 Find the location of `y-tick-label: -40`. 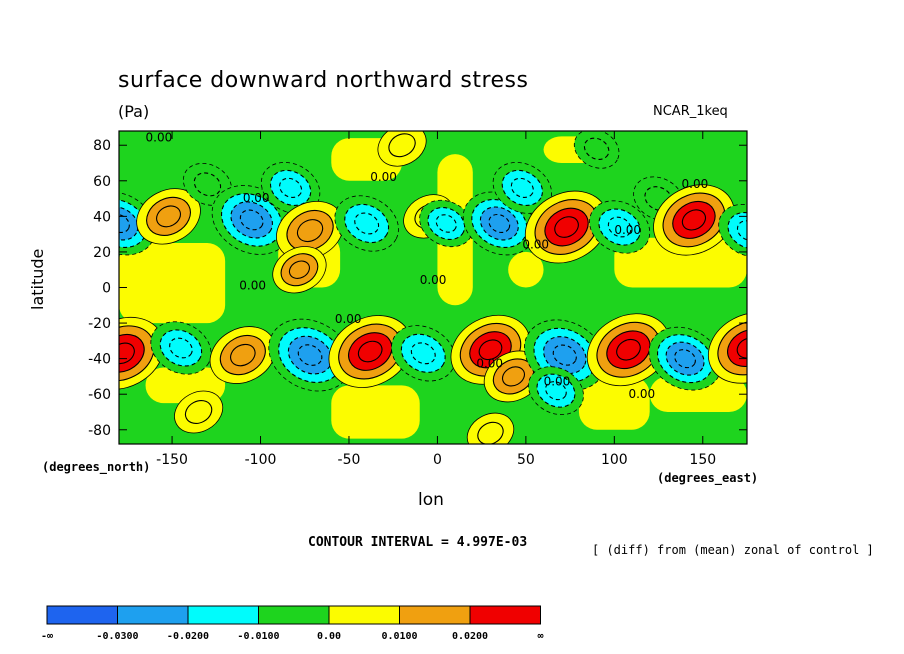

y-tick-label: -40 is located at coordinates (99, 360).